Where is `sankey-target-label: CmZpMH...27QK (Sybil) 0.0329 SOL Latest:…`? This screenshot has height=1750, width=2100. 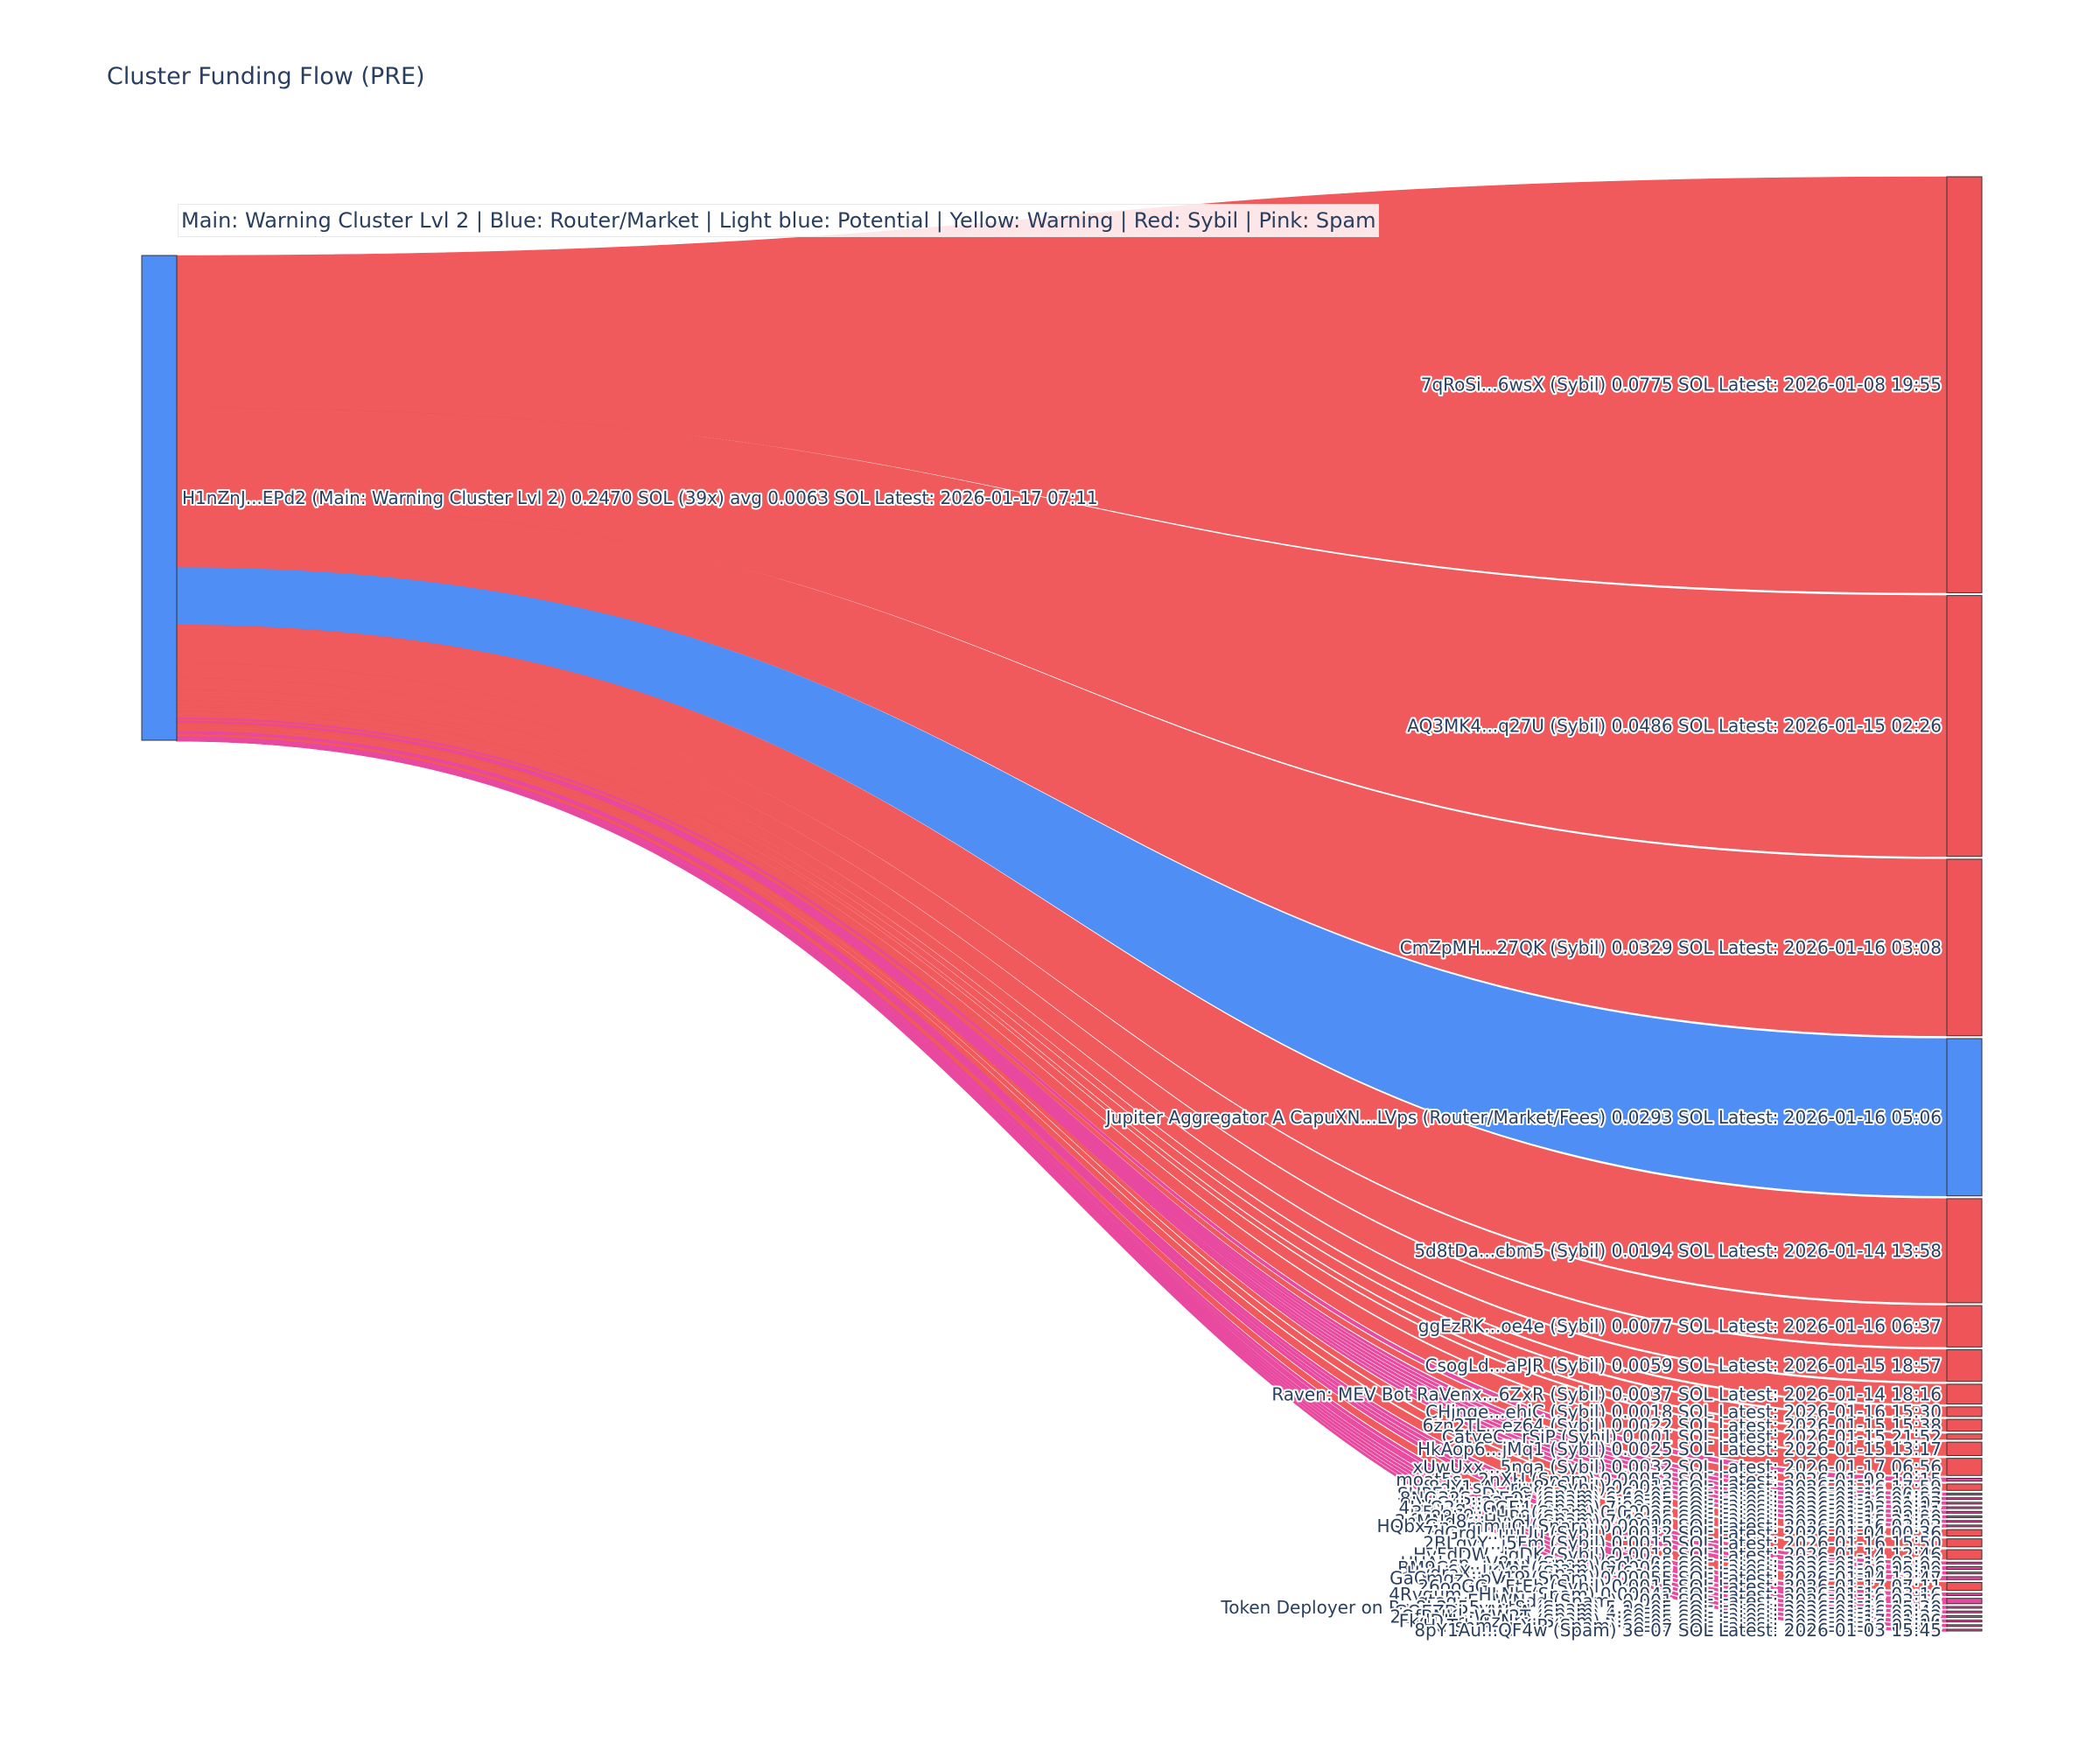
sankey-target-label: CmZpMH...27QK (Sybil) 0.0329 SOL Latest:… is located at coordinates (1671, 947).